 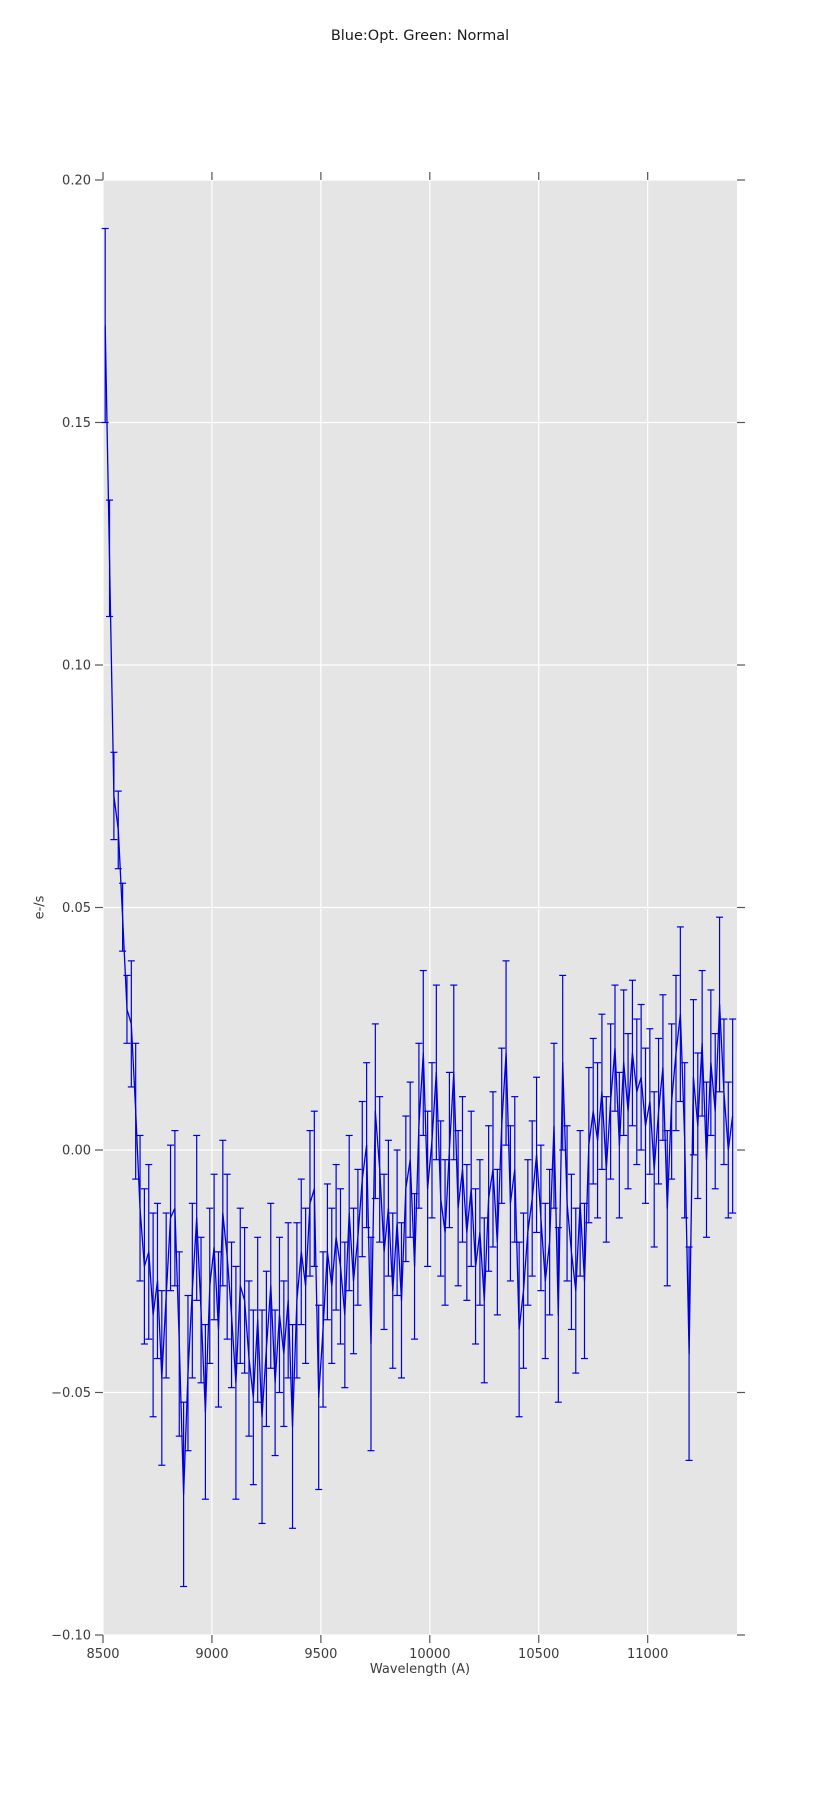 I want to click on x-tick-label: 10000, so click(x=429, y=1654).